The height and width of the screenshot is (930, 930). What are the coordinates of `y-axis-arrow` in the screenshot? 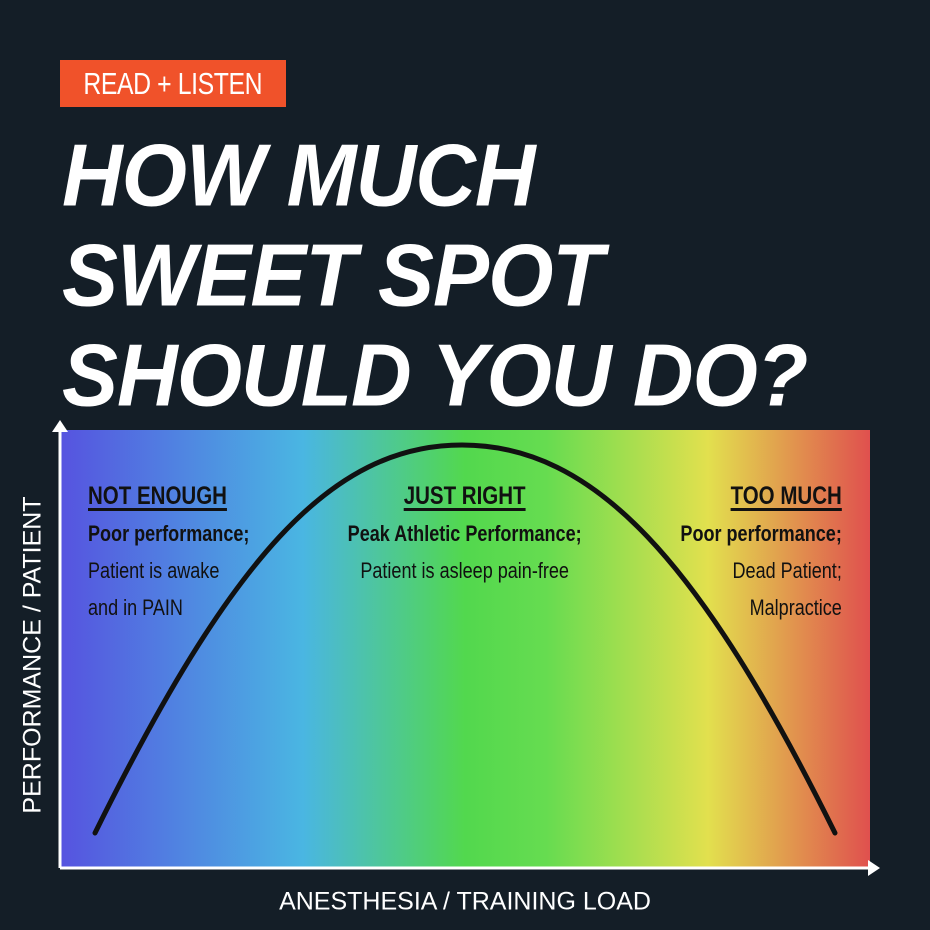 It's located at (60, 426).